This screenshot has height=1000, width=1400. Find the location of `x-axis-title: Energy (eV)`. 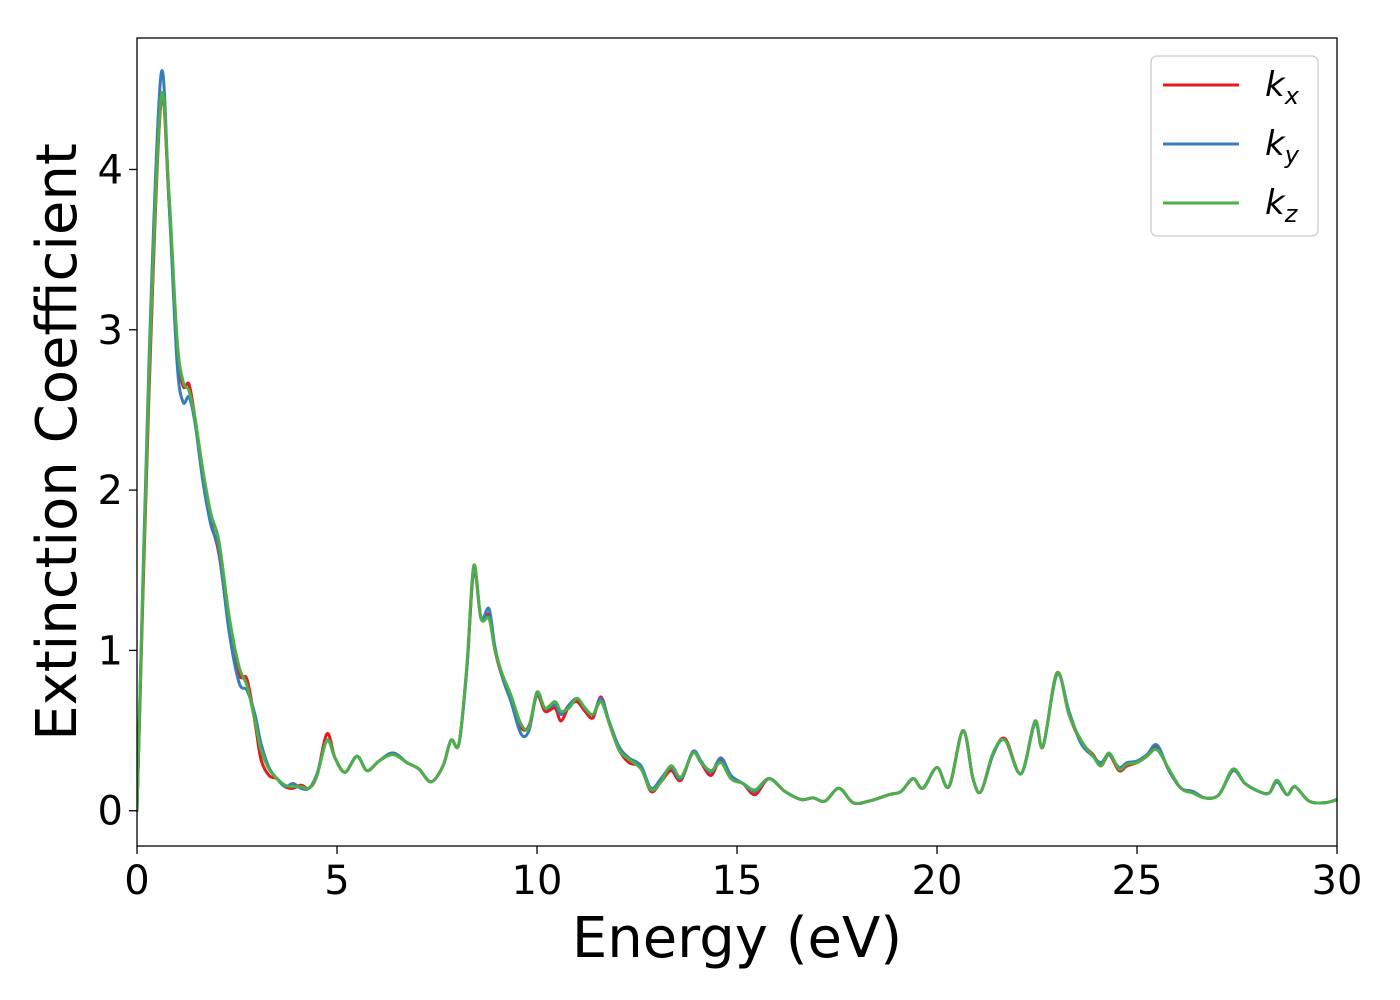

x-axis-title: Energy (eV) is located at coordinates (737, 938).